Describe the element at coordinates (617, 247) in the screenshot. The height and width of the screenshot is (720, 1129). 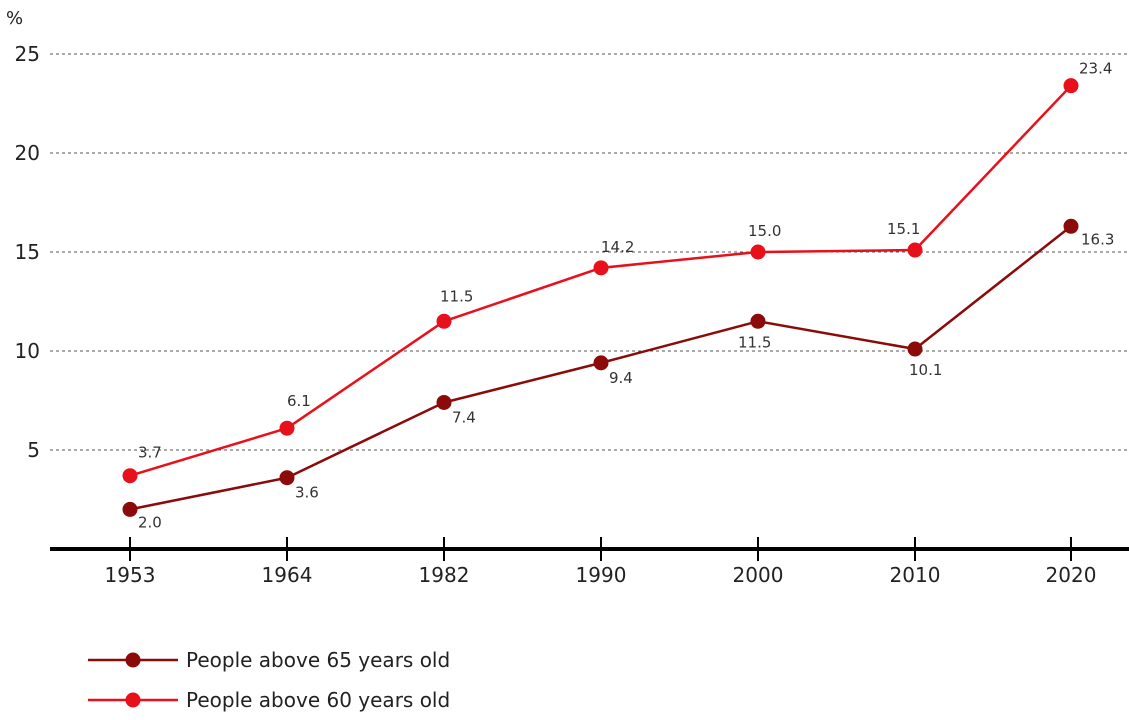
I see `data-label: 14.2` at that location.